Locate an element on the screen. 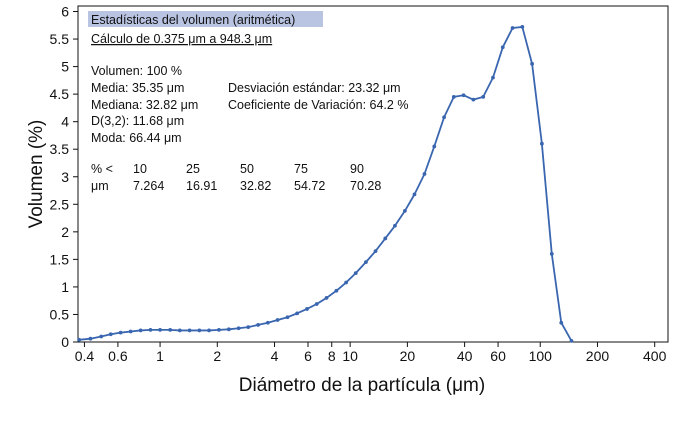 The image size is (685, 447). y-tick-label: 1.5 is located at coordinates (60, 259).